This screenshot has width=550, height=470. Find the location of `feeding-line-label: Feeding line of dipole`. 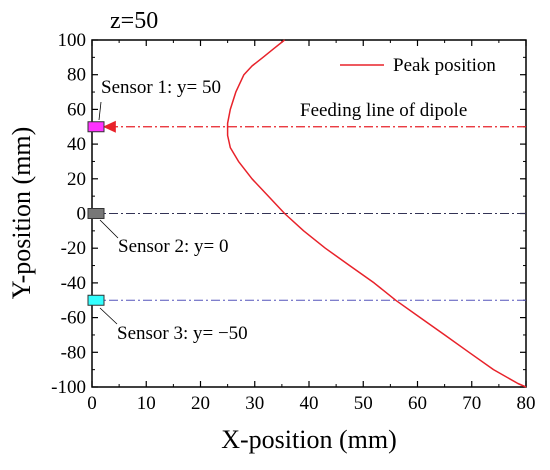

feeding-line-label: Feeding line of dipole is located at coordinates (383, 110).